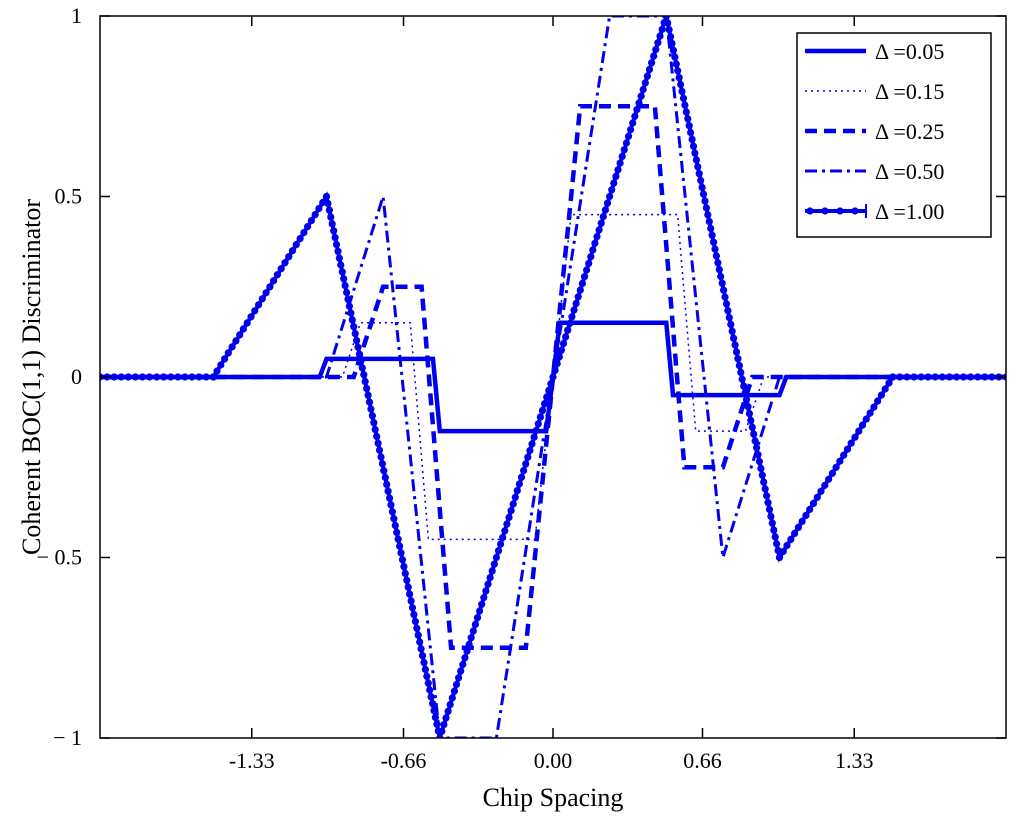 The height and width of the screenshot is (820, 1024). What do you see at coordinates (67, 737) in the screenshot?
I see `y-tick-label: − 1` at bounding box center [67, 737].